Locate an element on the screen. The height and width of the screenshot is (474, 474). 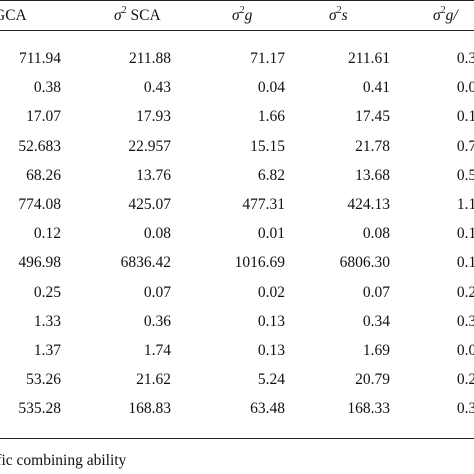
table-row: 774.08 425.07 477.31 424.13 1.13 is located at coordinates (237, 205).